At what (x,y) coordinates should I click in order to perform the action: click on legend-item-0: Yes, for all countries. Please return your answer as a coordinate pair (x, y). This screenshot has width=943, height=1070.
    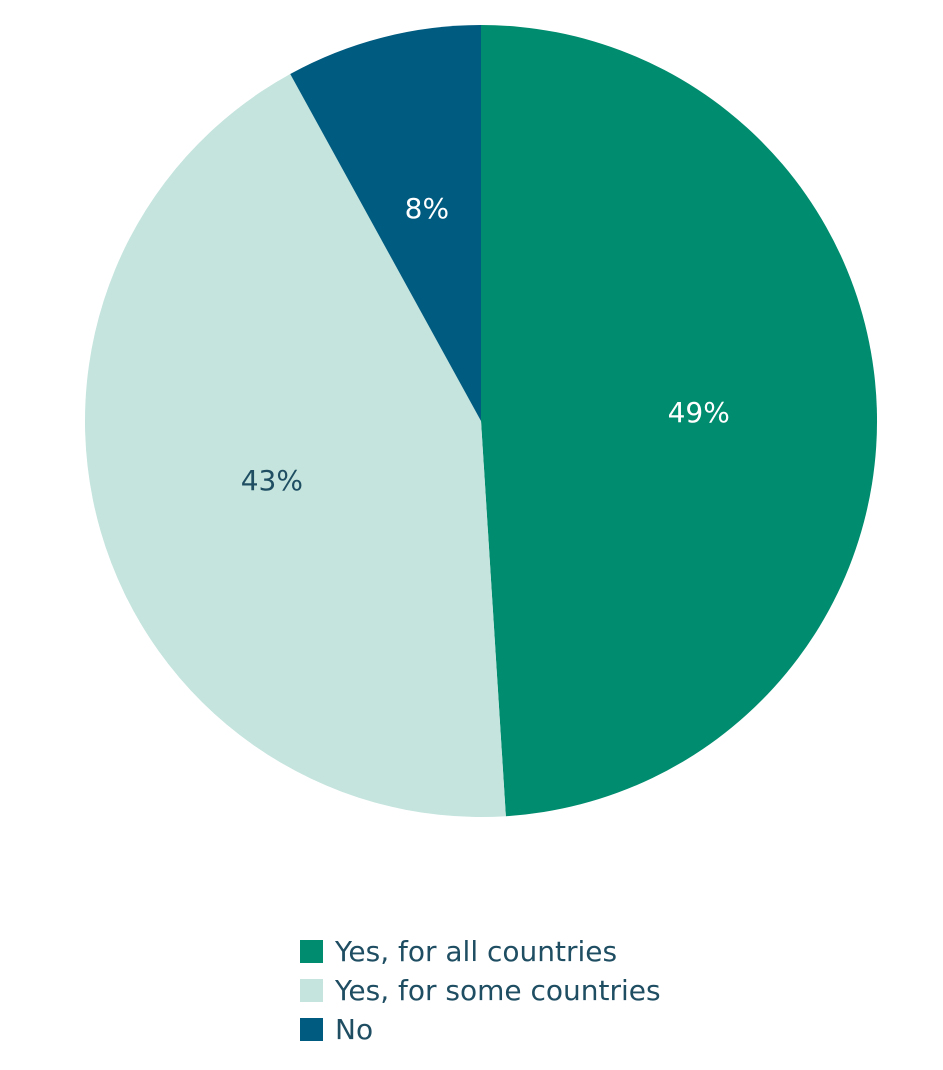
    Looking at the image, I should click on (480, 951).